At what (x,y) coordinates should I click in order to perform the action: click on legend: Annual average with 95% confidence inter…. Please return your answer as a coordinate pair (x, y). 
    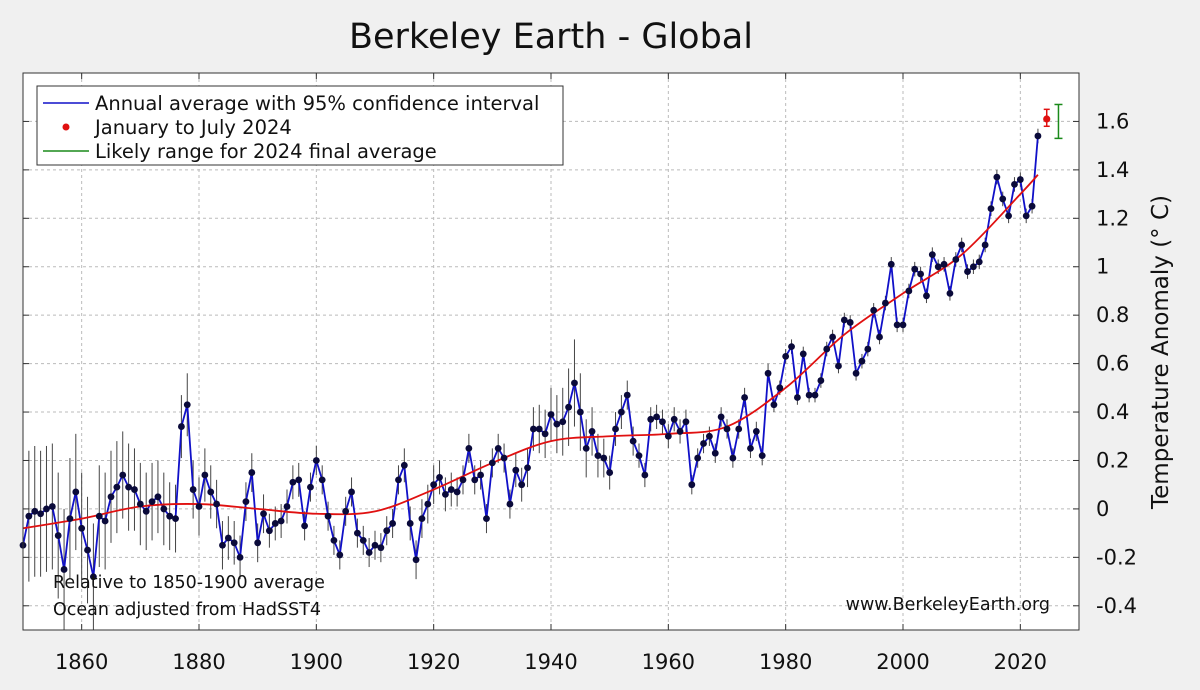
    Looking at the image, I should click on (300, 125).